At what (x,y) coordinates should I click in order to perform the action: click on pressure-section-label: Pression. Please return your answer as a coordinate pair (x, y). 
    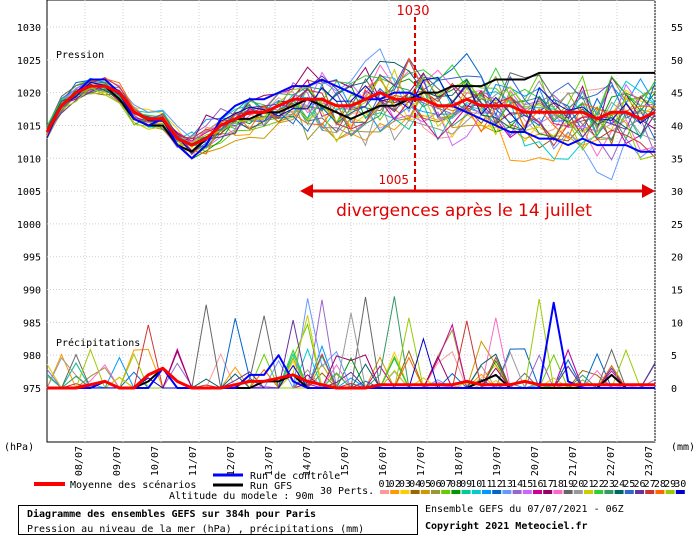
    Looking at the image, I should click on (80, 55).